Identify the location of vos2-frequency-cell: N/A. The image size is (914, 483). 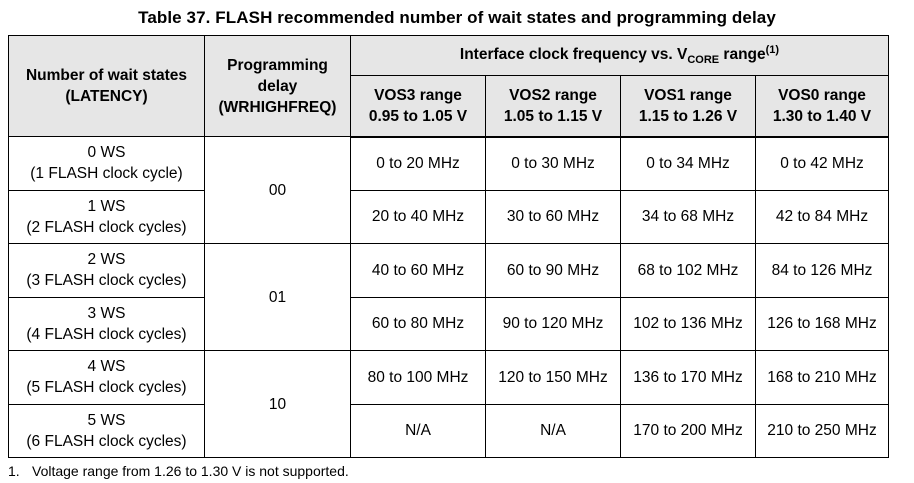
(553, 430).